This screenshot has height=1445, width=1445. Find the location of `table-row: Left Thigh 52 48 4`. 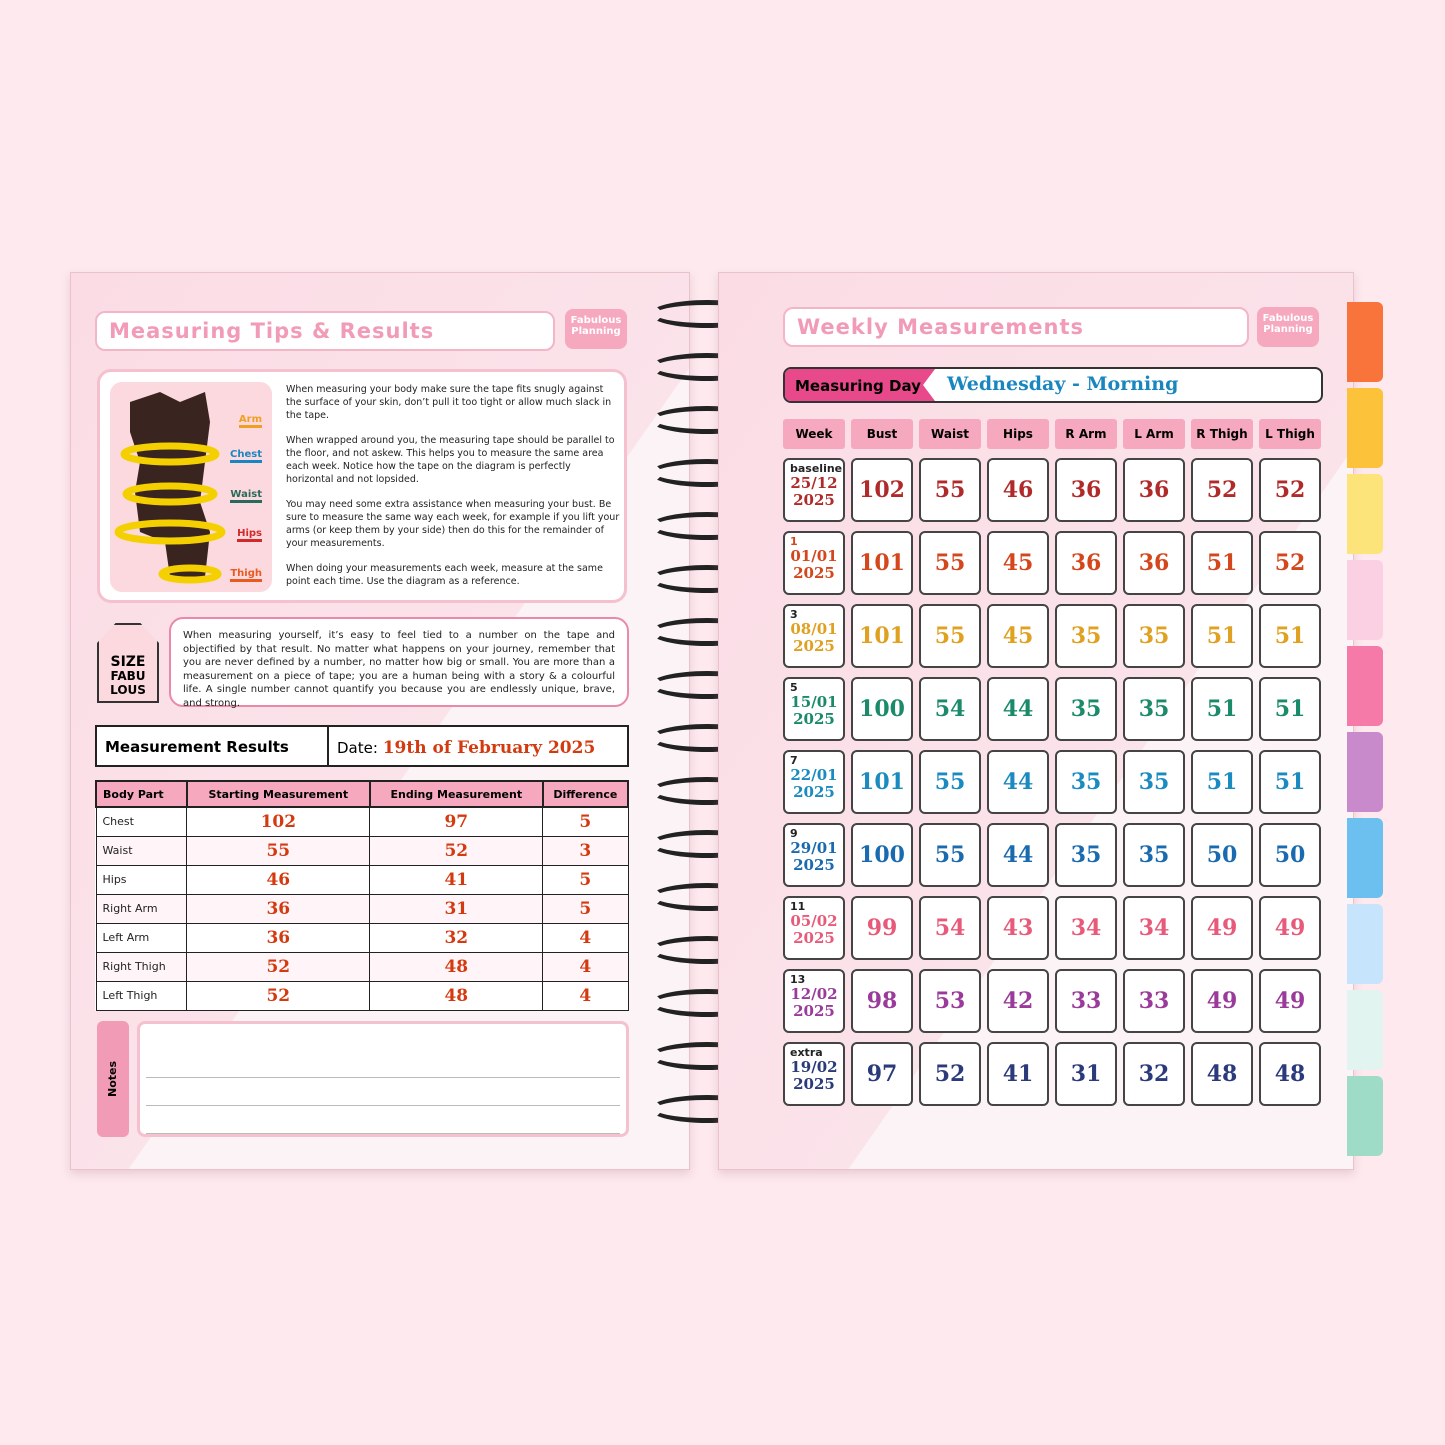

table-row: Left Thigh 52 48 4 is located at coordinates (362, 995).